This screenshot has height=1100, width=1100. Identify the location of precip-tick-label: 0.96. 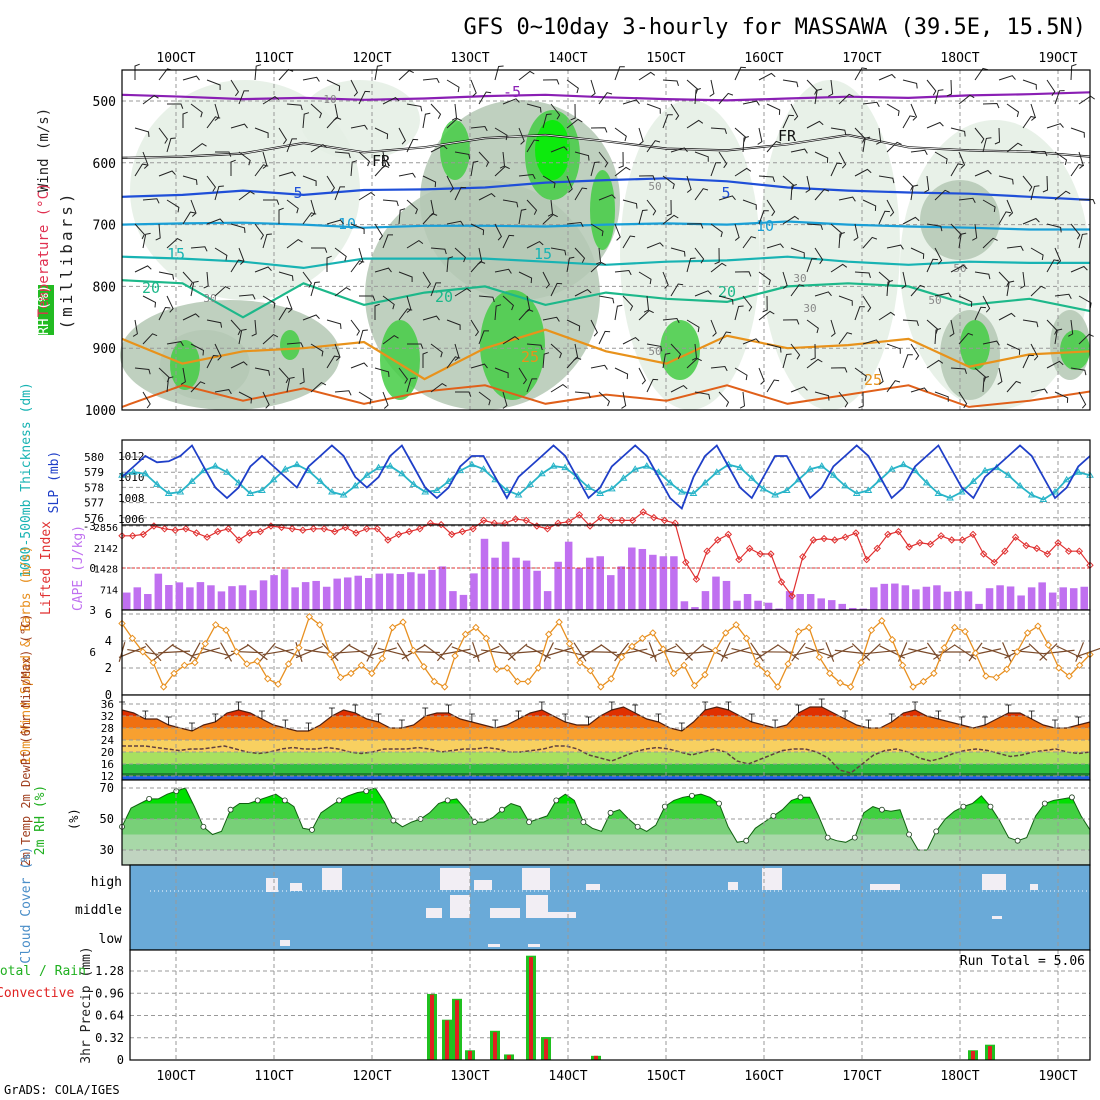
(109, 993).